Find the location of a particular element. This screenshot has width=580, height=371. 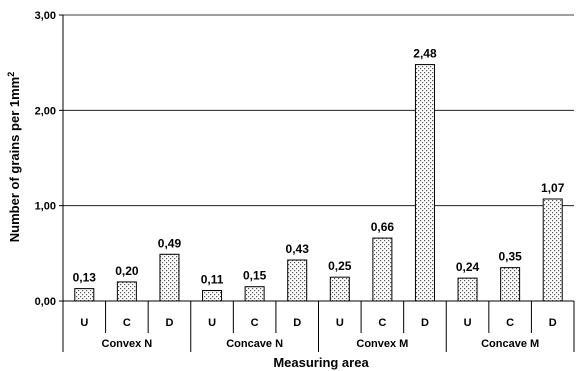

data-label: 0,43 is located at coordinates (298, 249).